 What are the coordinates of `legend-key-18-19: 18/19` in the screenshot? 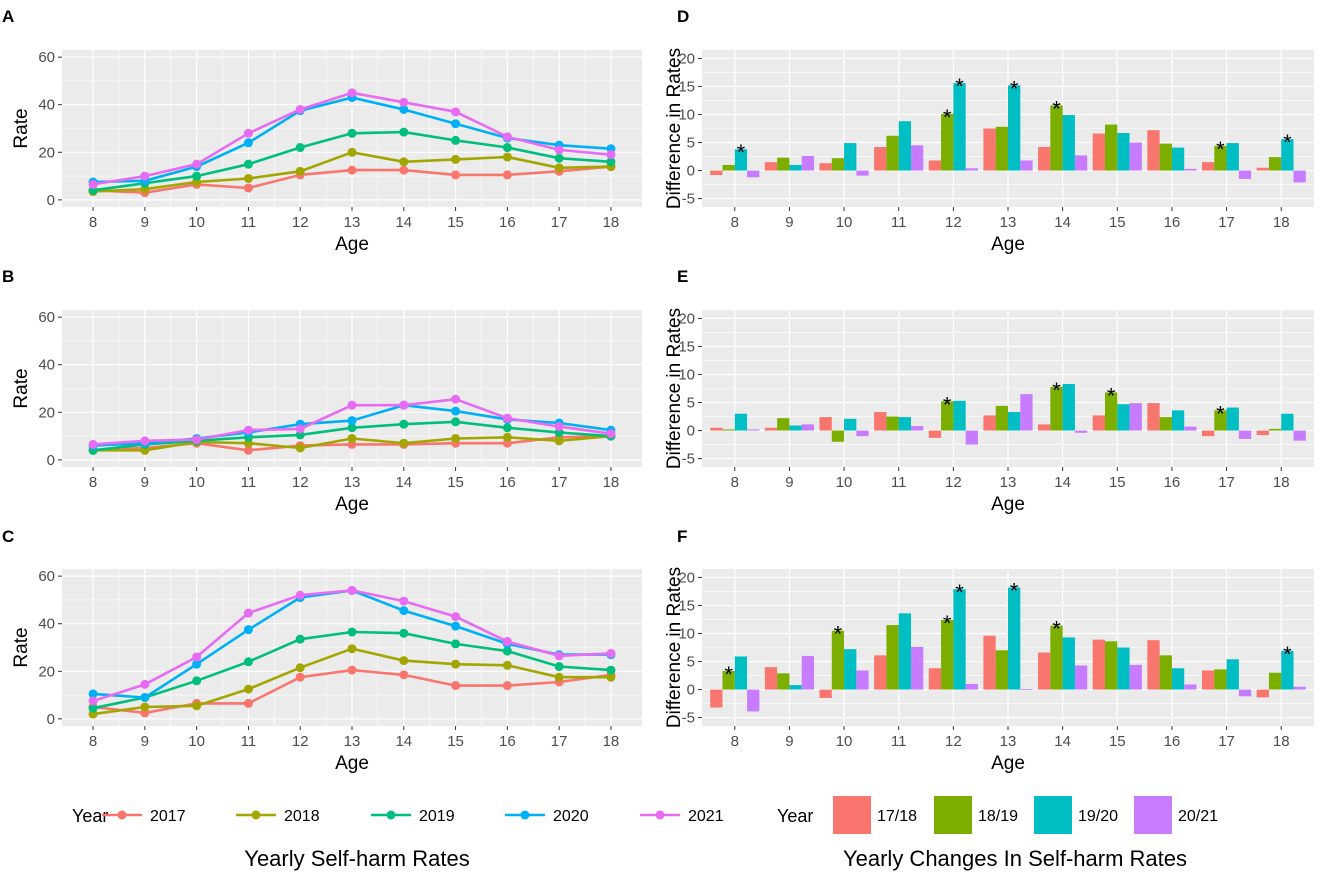 It's located at (976, 815).